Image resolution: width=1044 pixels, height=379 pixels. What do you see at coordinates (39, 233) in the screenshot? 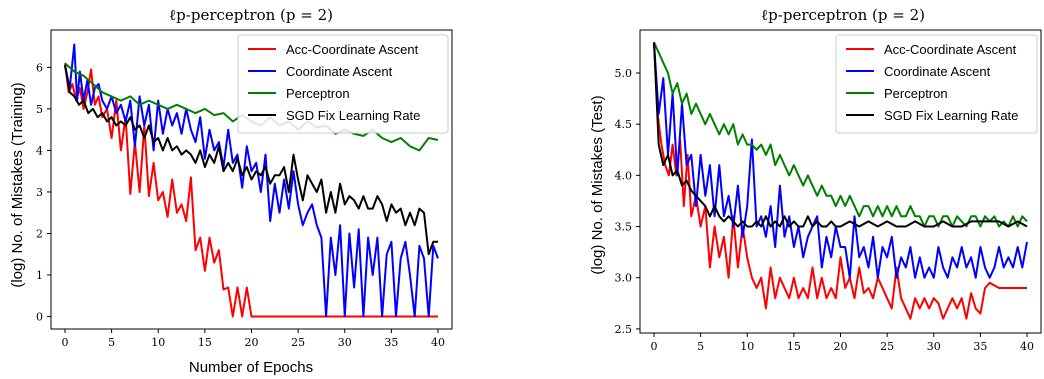
I see `y-tick-label: 2` at bounding box center [39, 233].